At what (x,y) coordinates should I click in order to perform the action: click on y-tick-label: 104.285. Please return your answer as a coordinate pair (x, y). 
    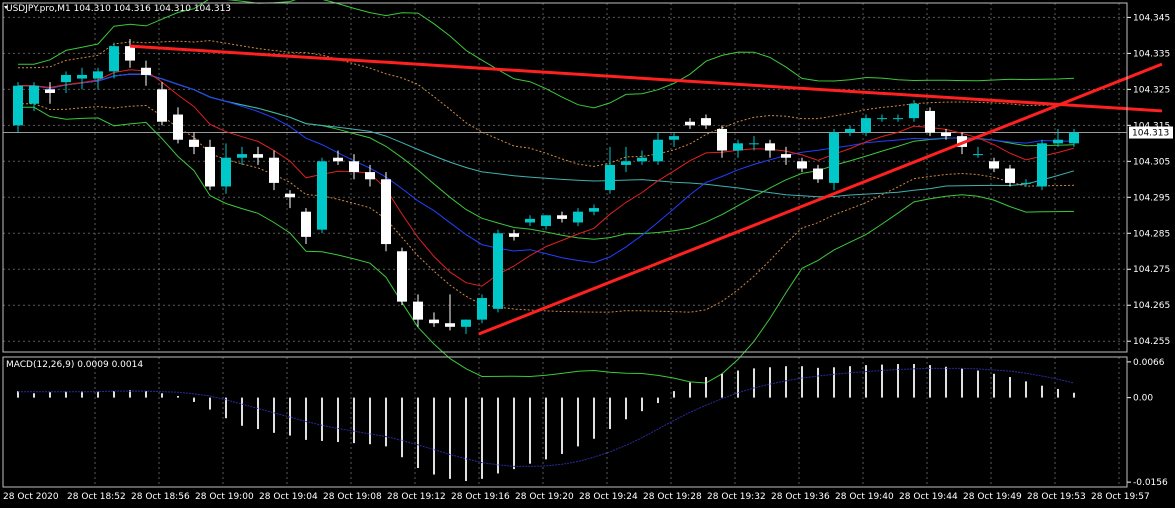
    Looking at the image, I should click on (1151, 234).